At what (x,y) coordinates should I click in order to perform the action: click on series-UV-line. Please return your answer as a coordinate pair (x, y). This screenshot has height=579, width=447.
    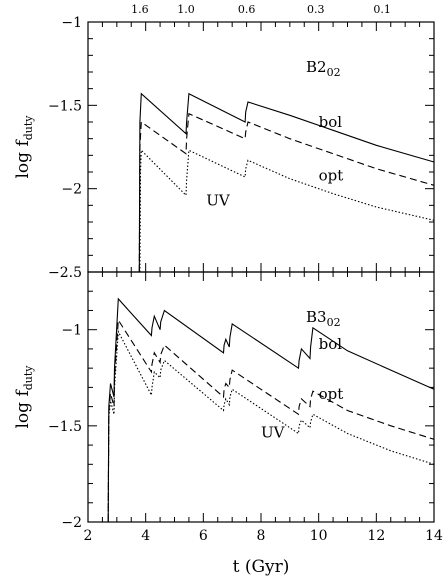
    Looking at the image, I should click on (287, 211).